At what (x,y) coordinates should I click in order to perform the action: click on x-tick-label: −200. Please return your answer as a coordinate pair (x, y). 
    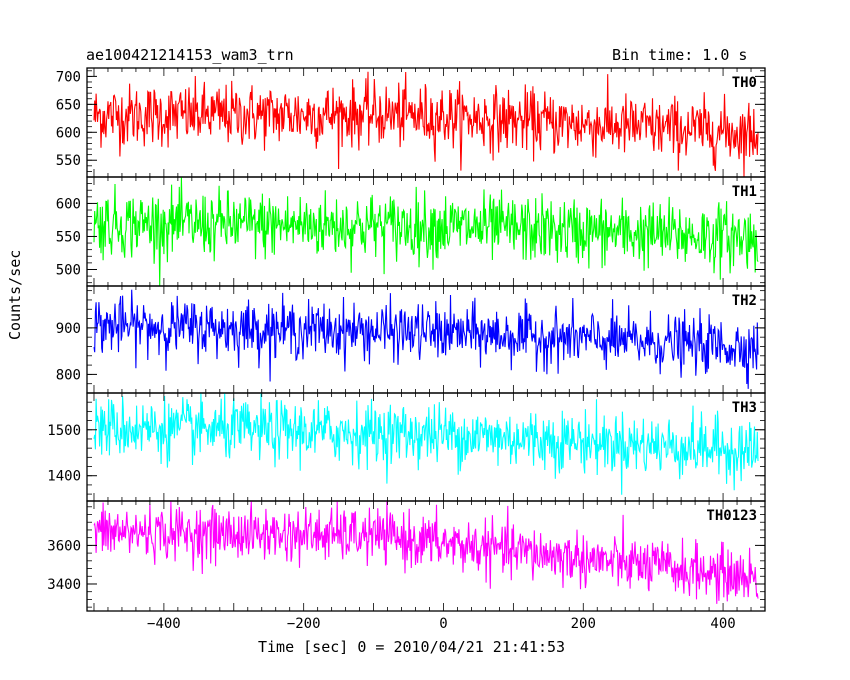
    Looking at the image, I should click on (304, 624).